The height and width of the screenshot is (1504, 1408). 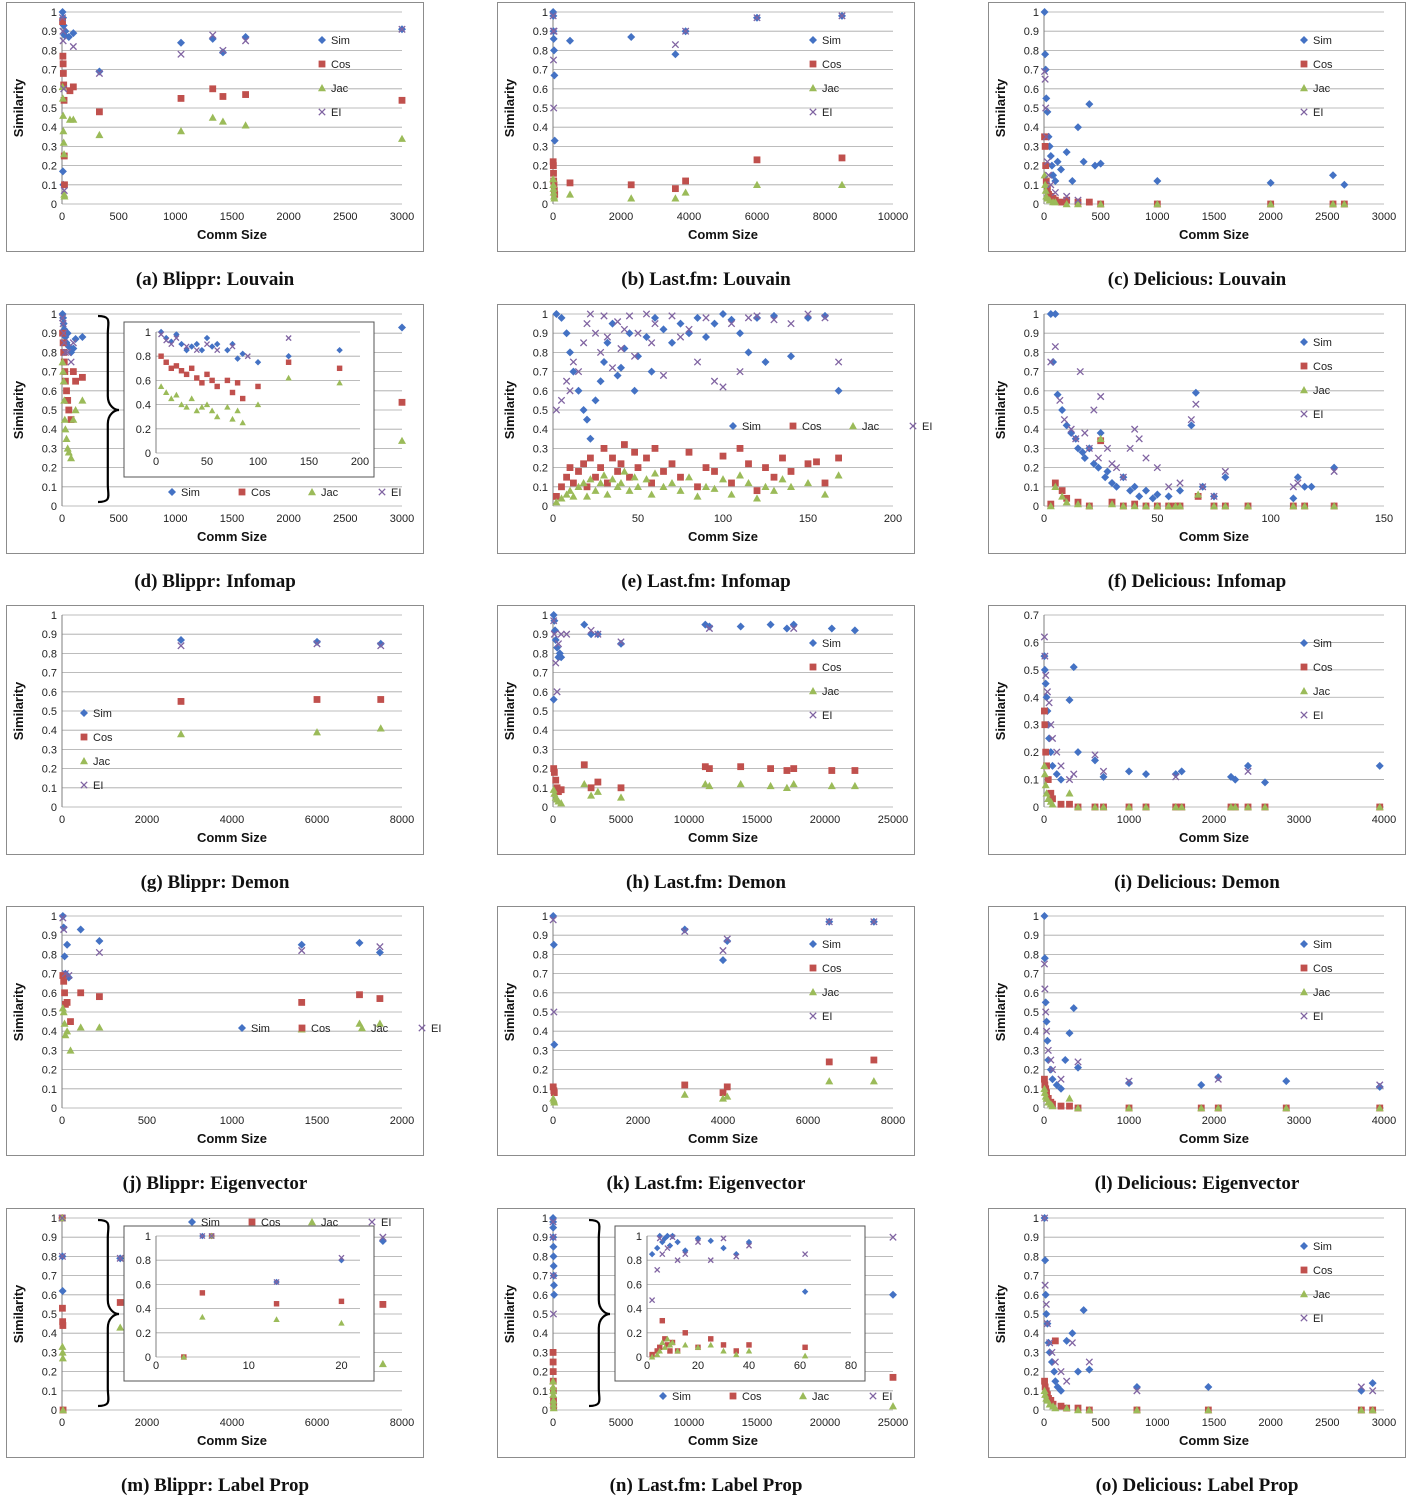 What do you see at coordinates (663, 1396) in the screenshot?
I see `legend-marker-sim` at bounding box center [663, 1396].